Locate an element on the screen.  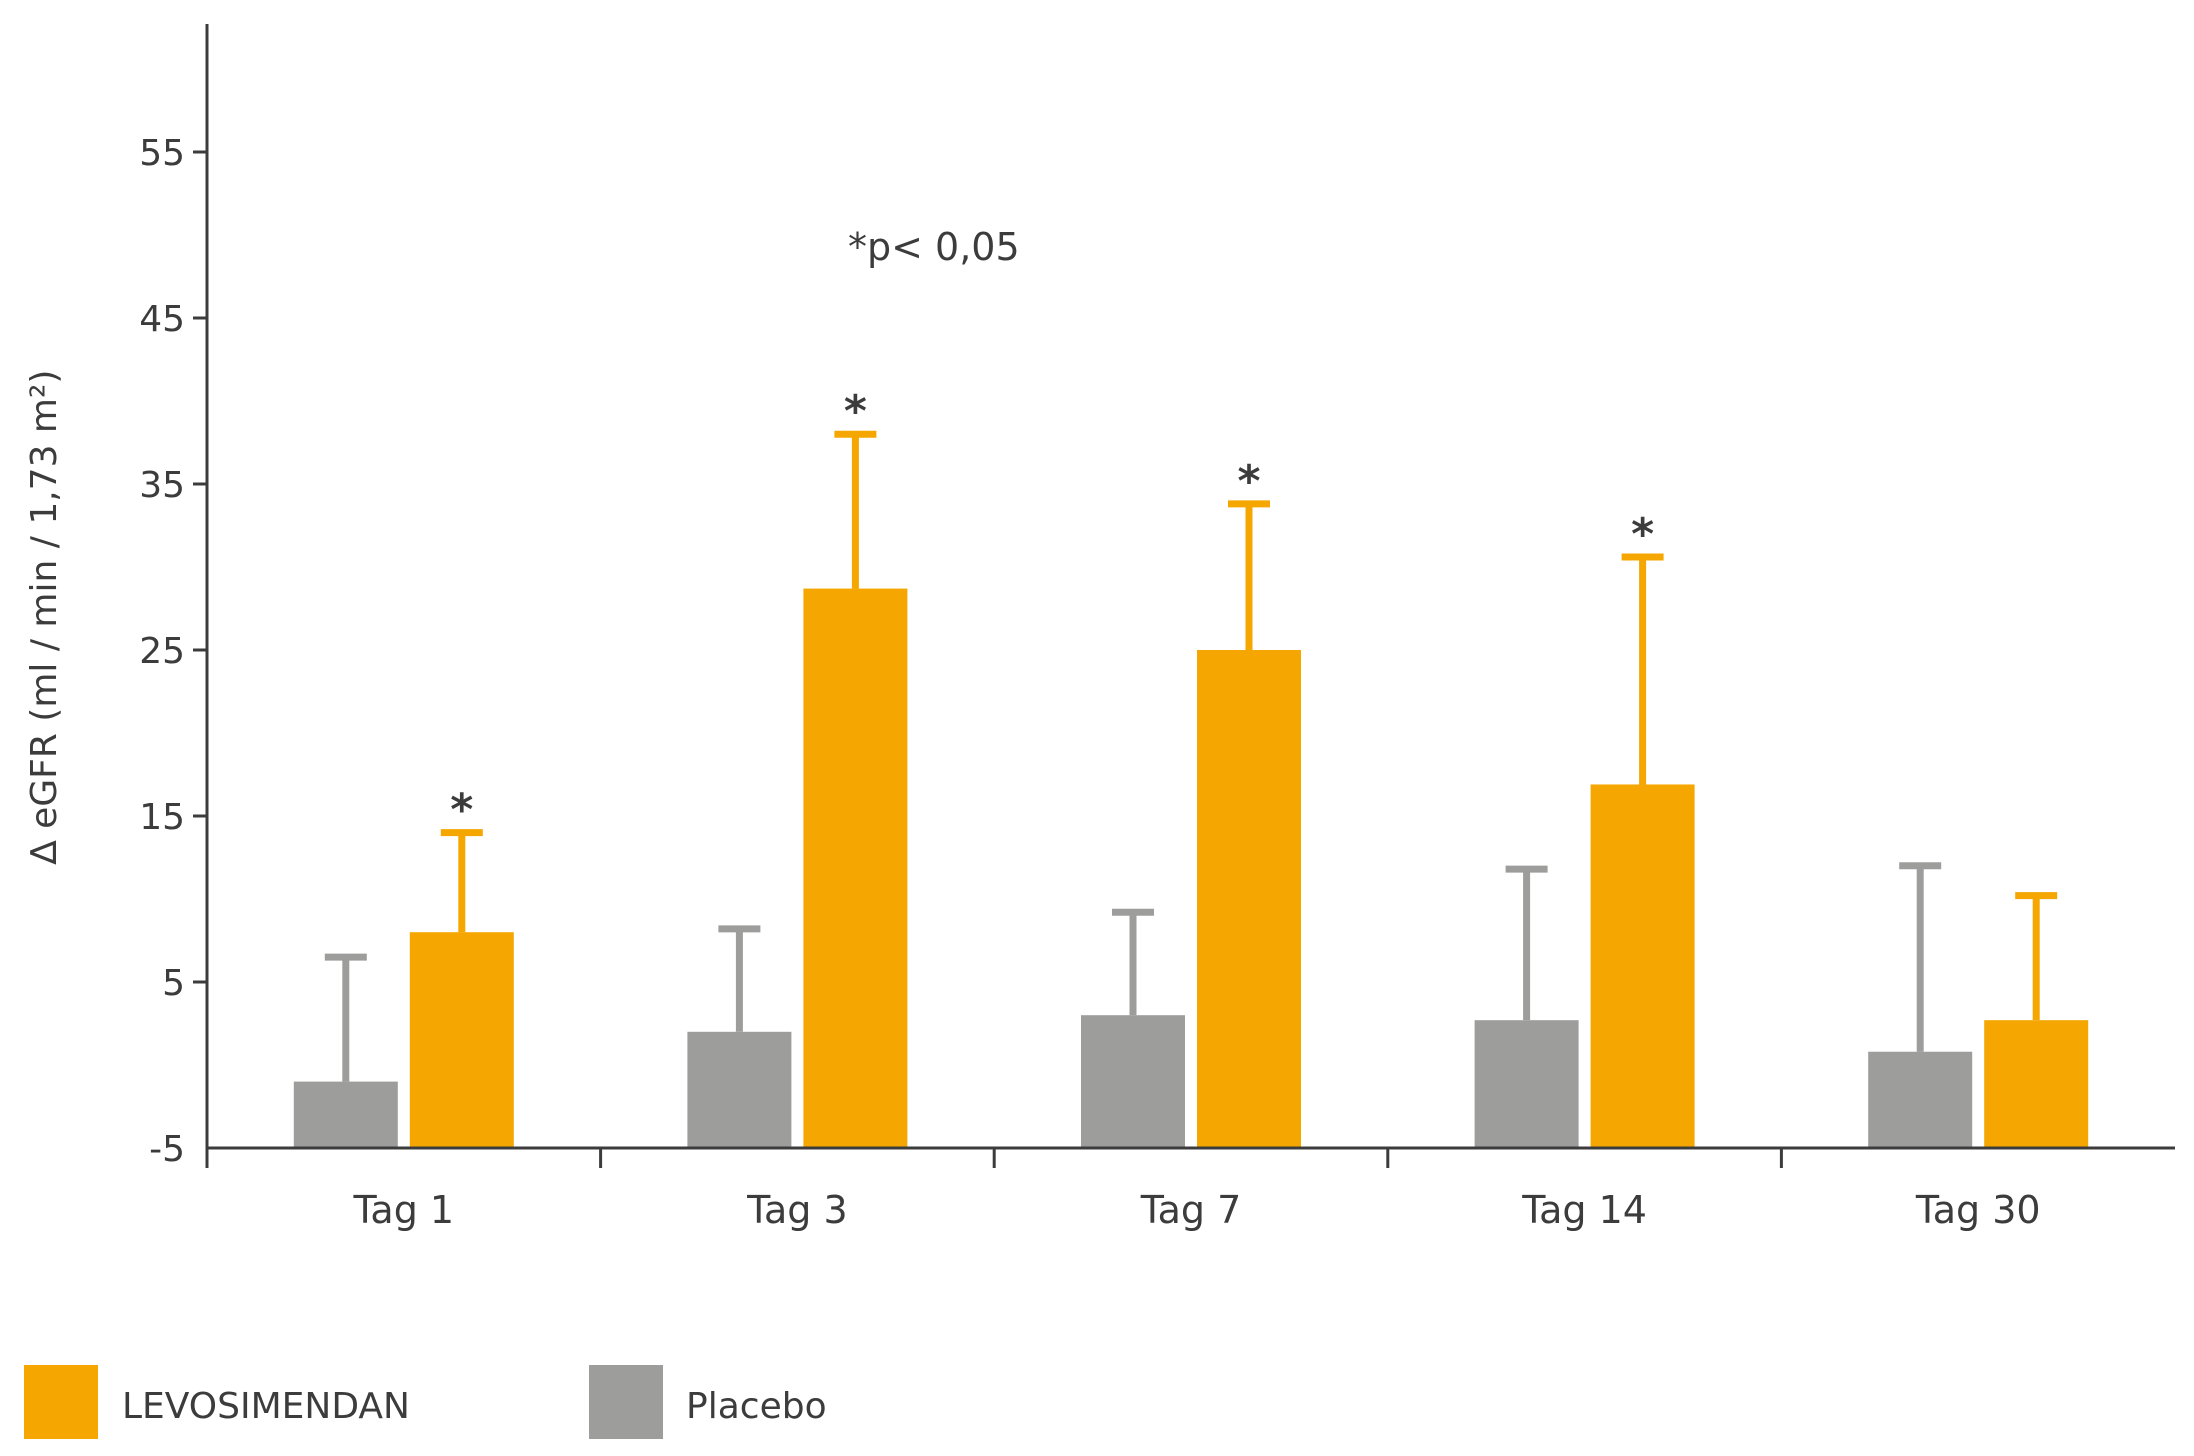
legend: LEVOSIMENDAN Placebo is located at coordinates (425, 1402).